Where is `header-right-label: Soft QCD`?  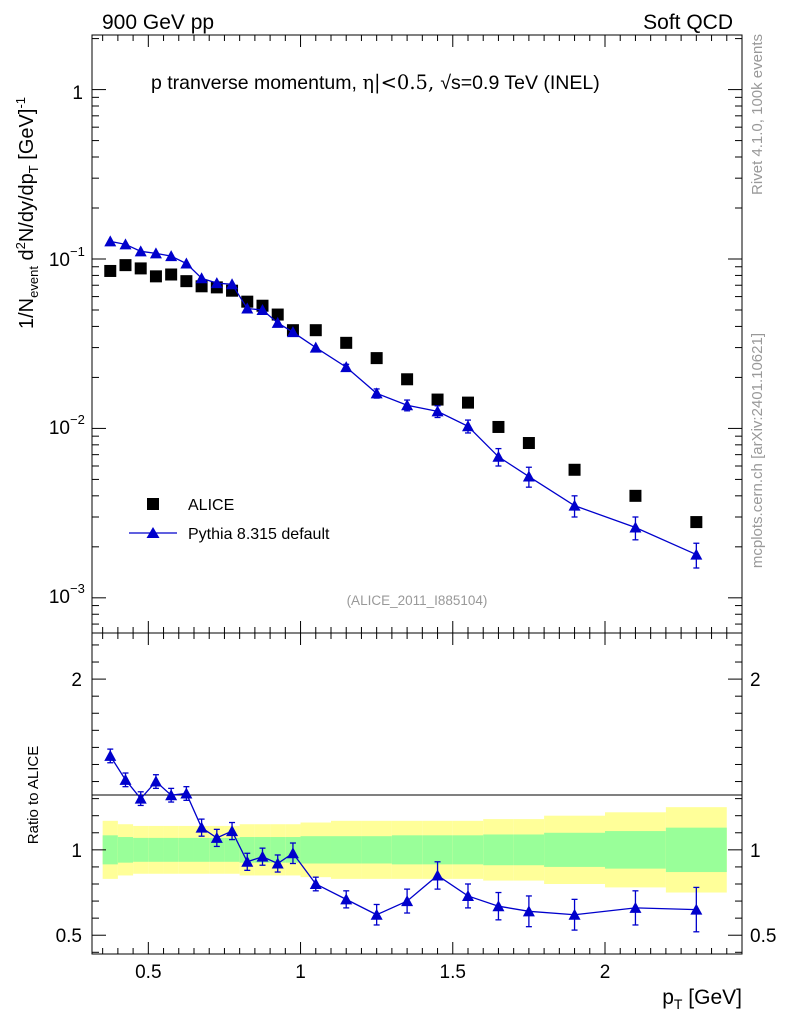 header-right-label: Soft QCD is located at coordinates (688, 22).